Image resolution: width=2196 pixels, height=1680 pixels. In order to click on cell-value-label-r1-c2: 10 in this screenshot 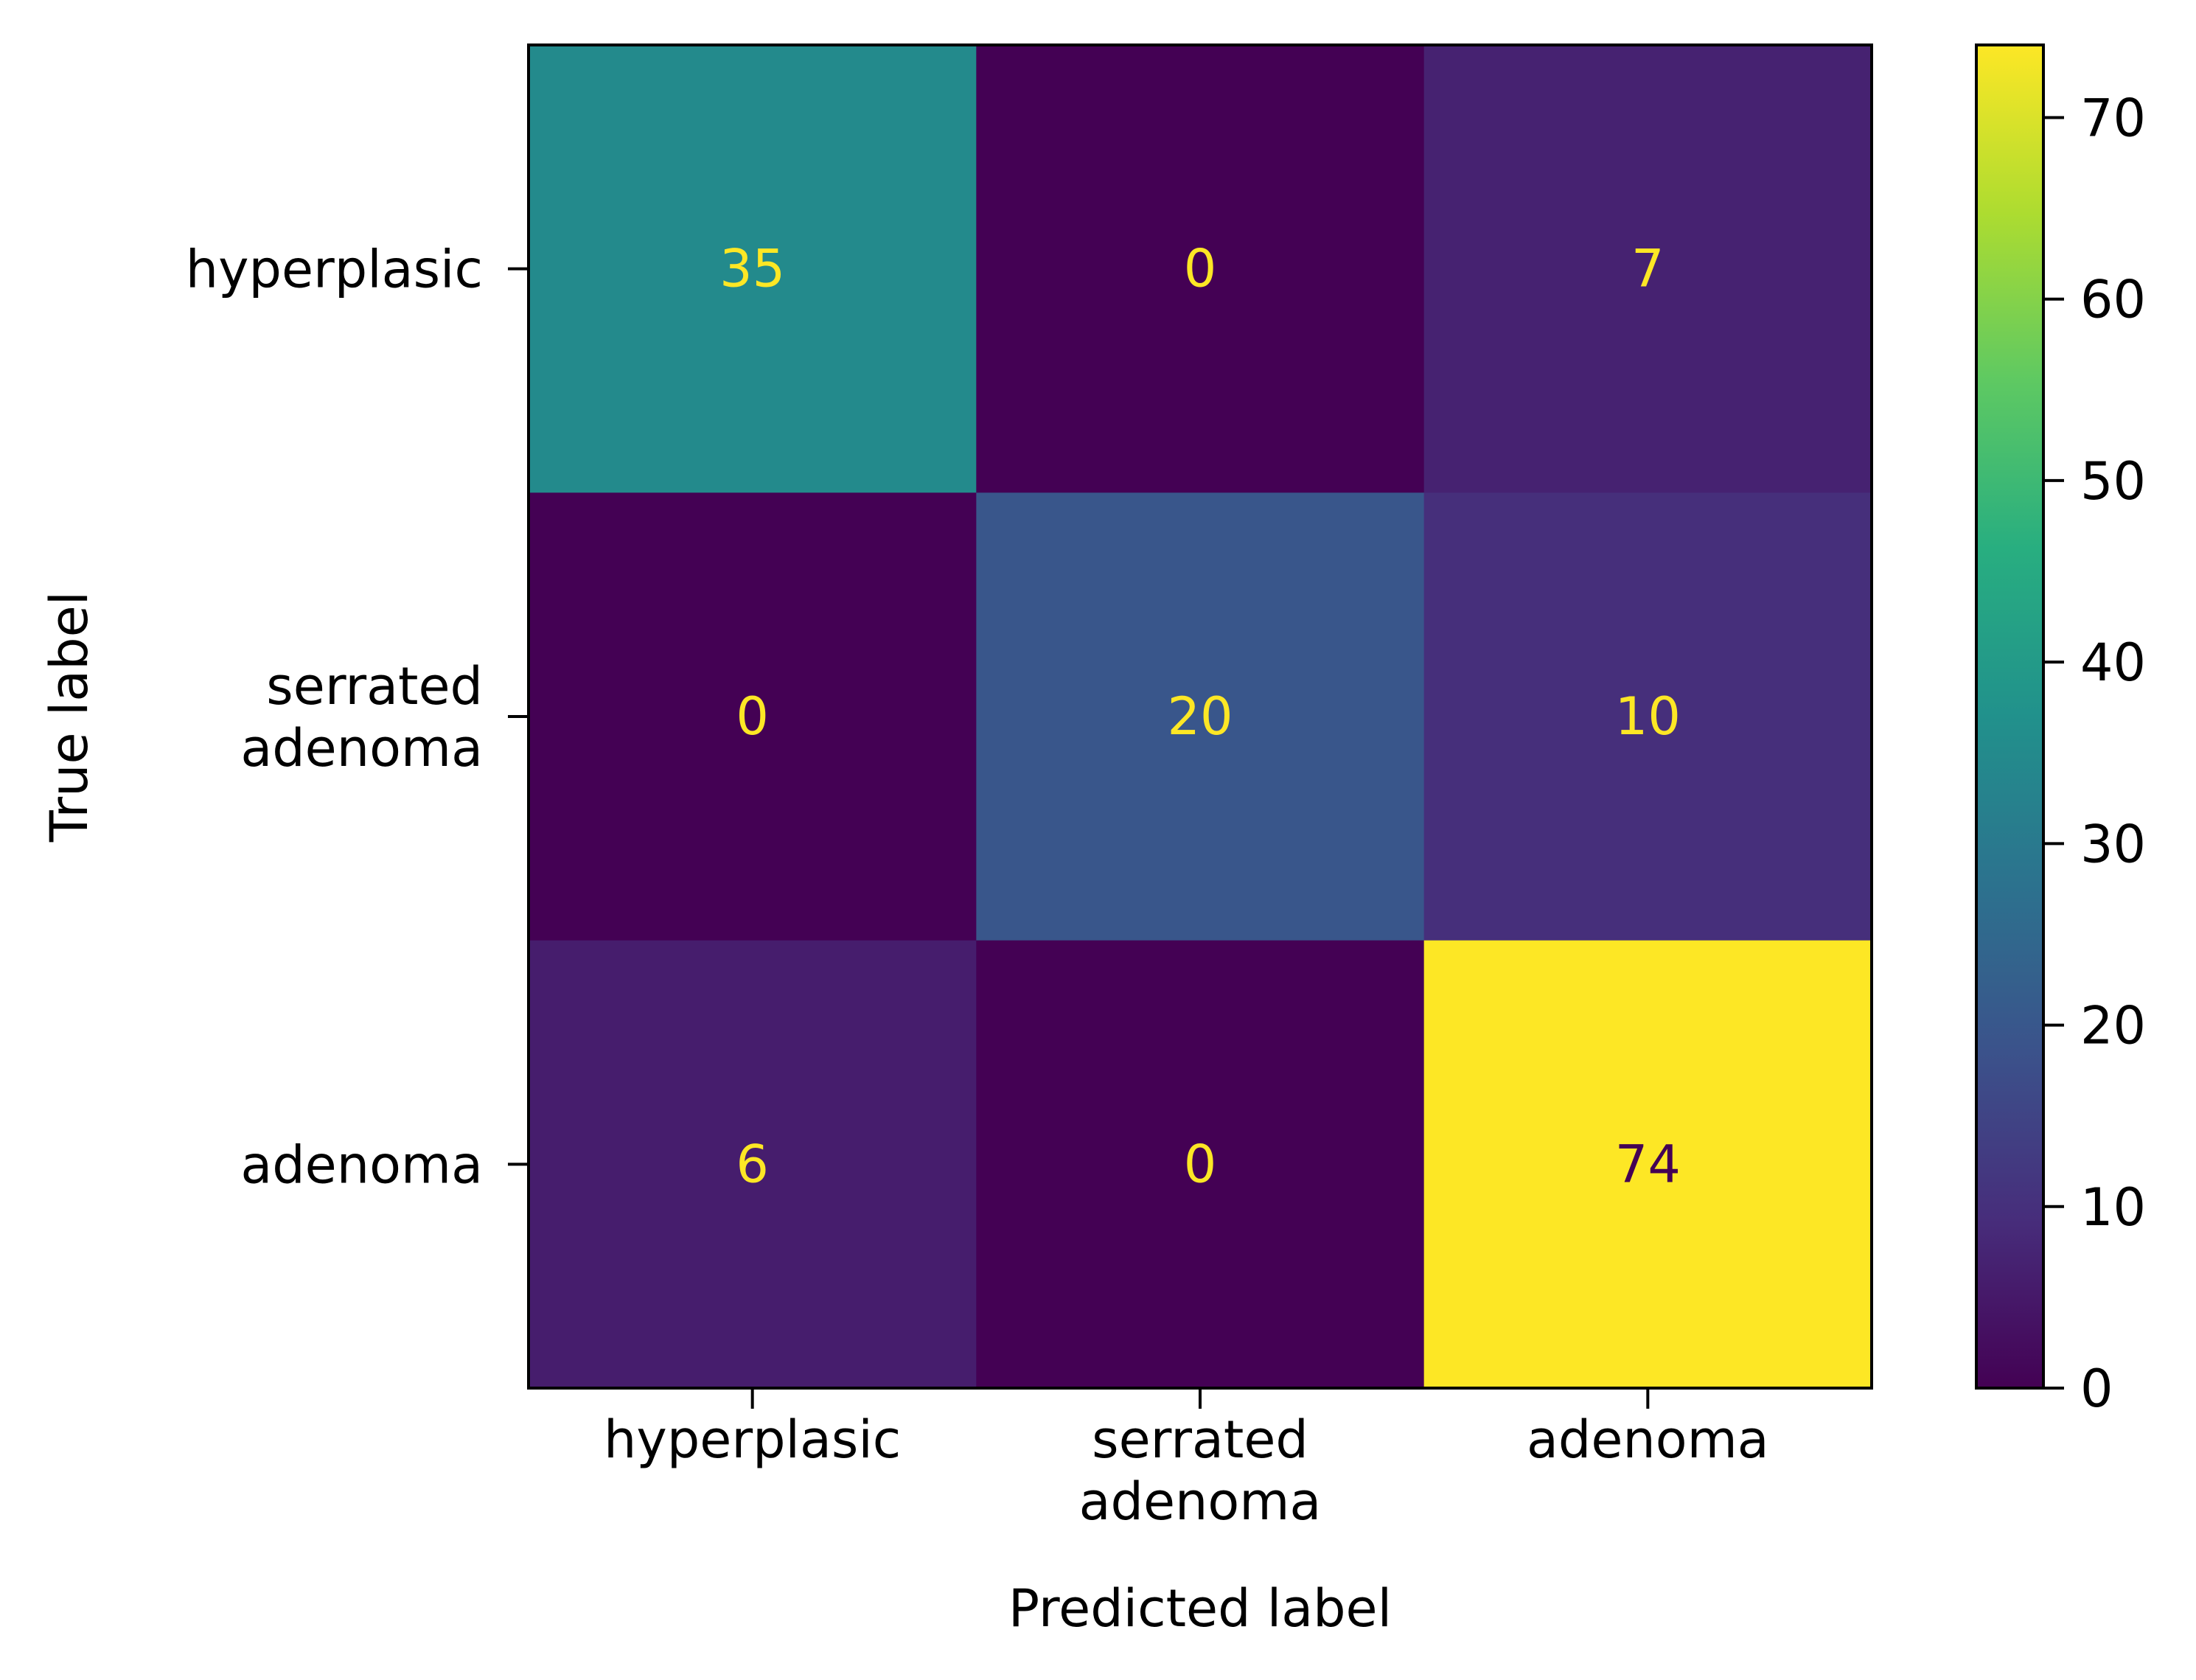, I will do `click(1648, 716)`.